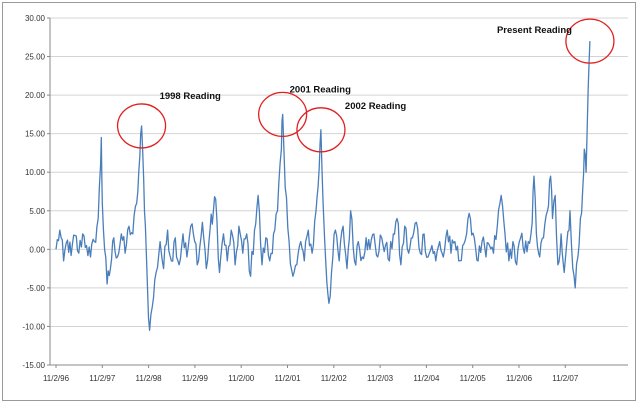 The height and width of the screenshot is (405, 640). I want to click on y-tick-label: 20.00, so click(35, 95).